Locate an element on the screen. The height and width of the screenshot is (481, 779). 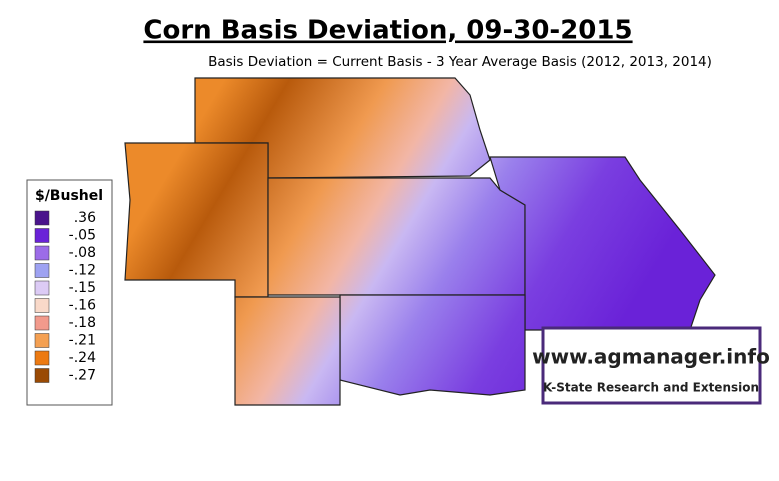
colorado is located at coordinates (196, 220).